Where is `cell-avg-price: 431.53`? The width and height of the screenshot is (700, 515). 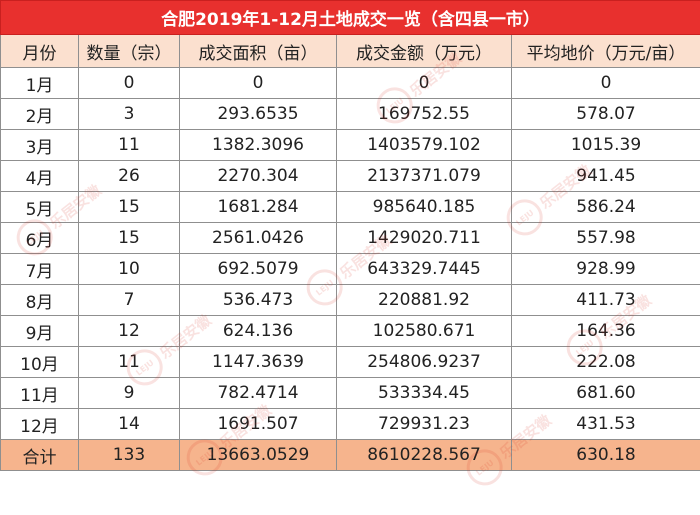
cell-avg-price: 431.53 is located at coordinates (605, 424).